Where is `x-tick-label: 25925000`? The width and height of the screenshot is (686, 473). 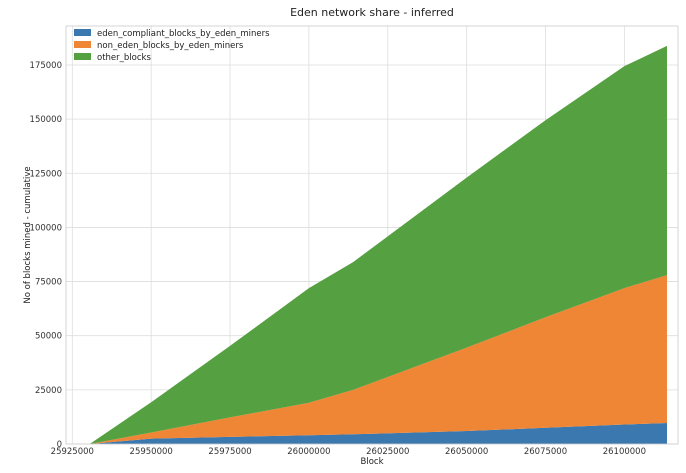
x-tick-label: 25925000 is located at coordinates (72, 452).